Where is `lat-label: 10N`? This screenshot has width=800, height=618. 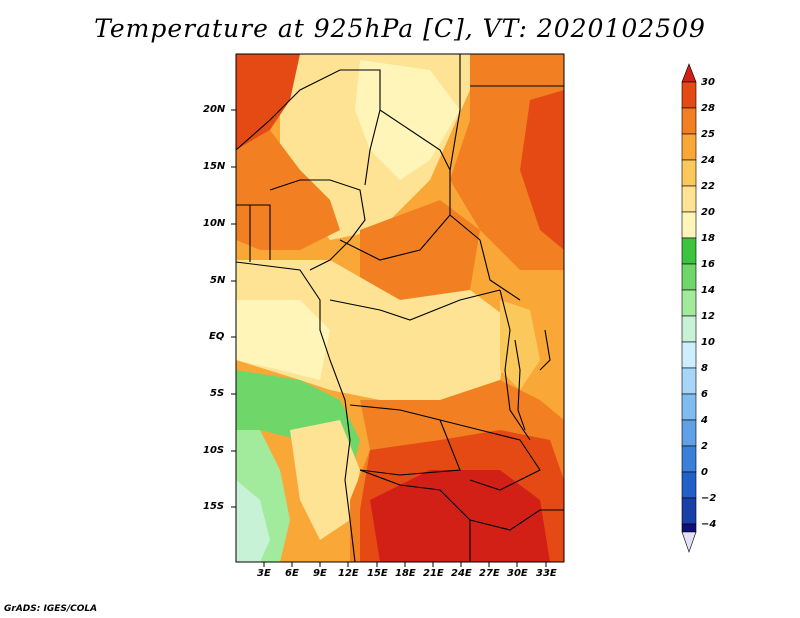
lat-label: 10N is located at coordinates (214, 223).